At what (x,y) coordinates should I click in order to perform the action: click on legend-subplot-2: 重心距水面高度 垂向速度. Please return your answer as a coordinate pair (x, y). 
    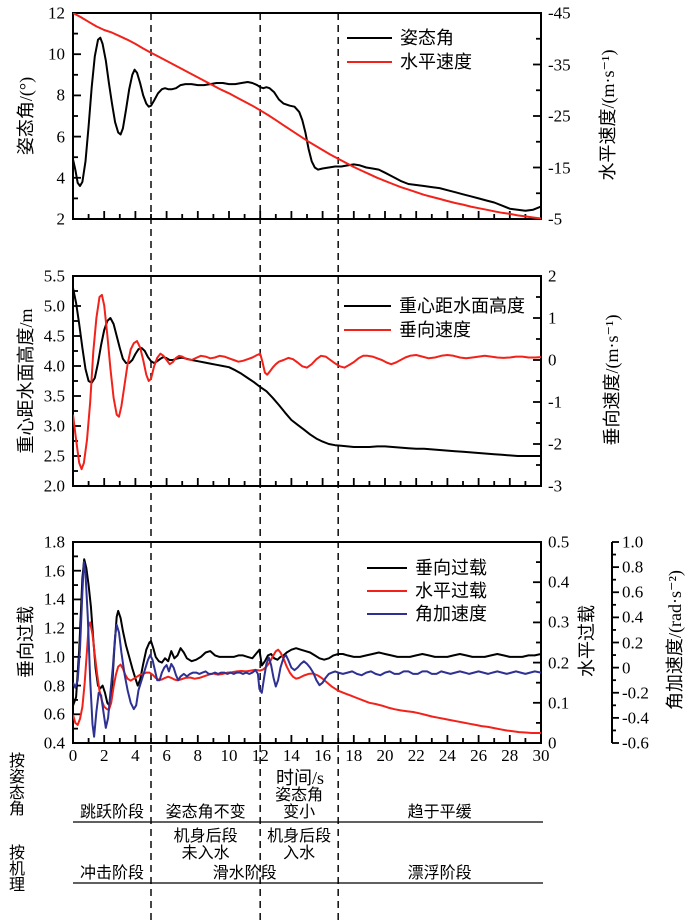
    Looking at the image, I should click on (434, 318).